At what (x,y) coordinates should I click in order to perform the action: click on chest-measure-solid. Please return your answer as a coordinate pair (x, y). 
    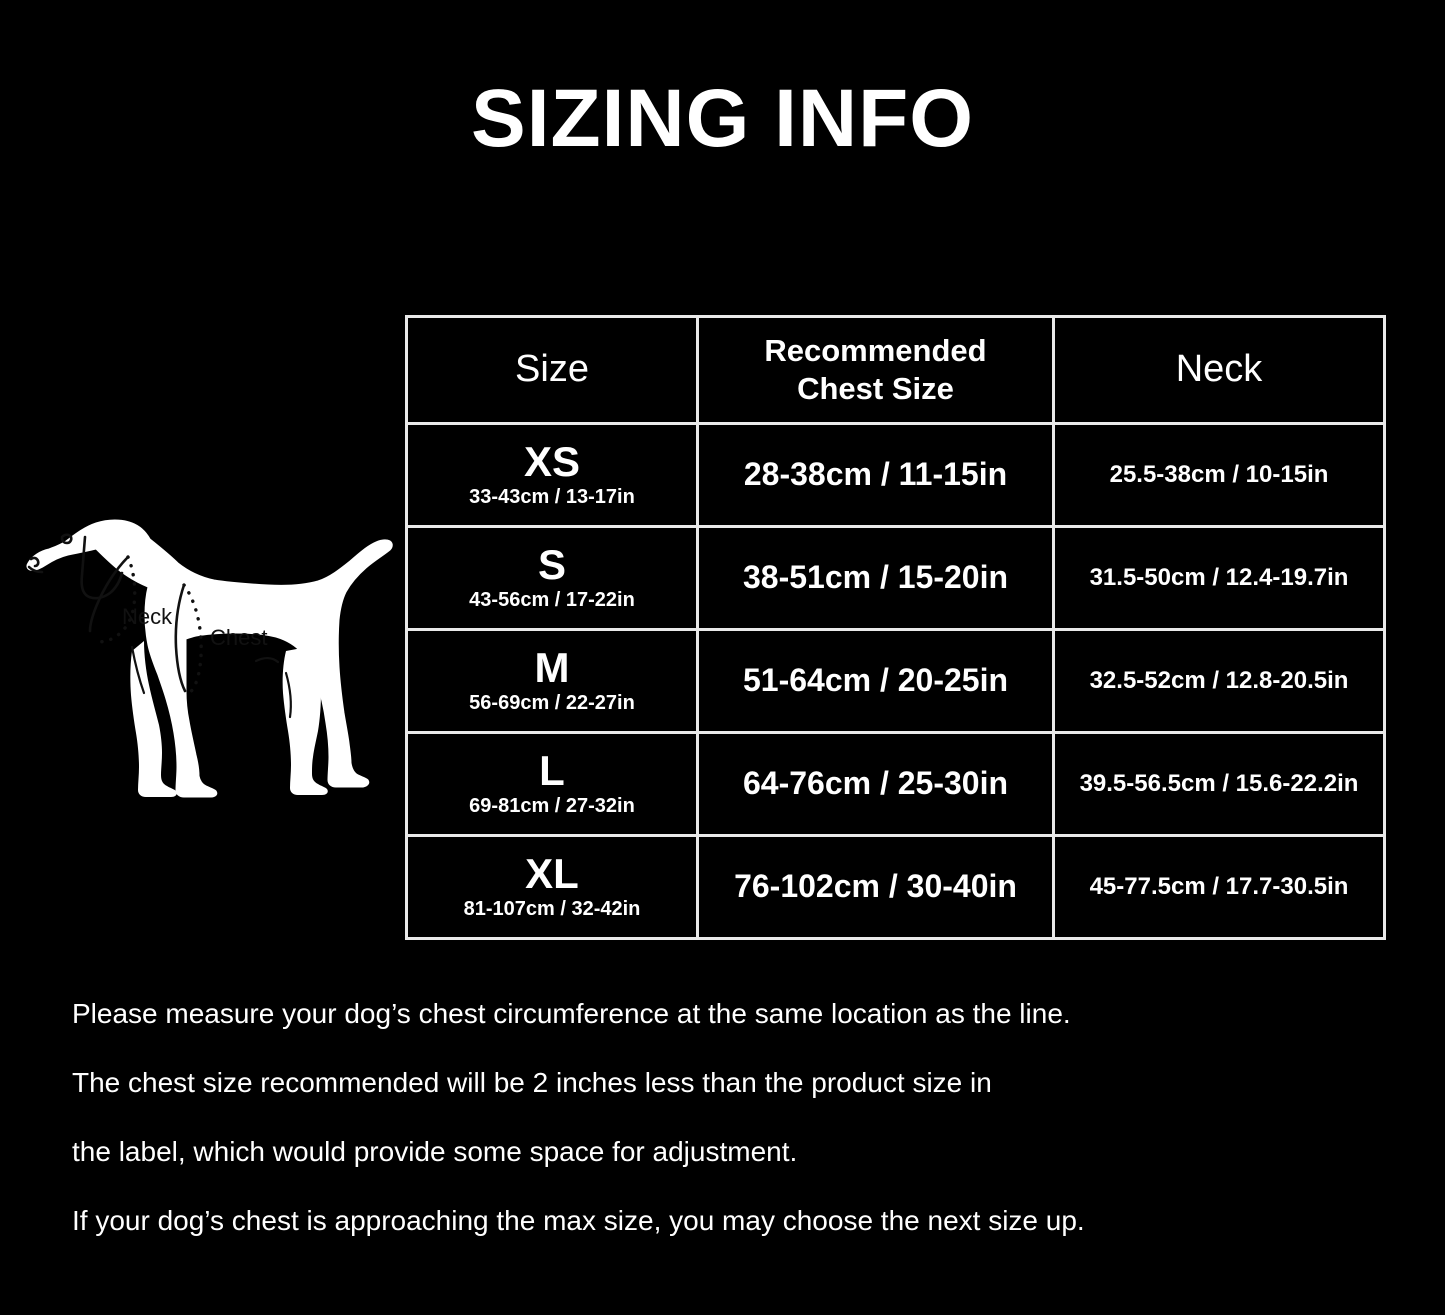
    Looking at the image, I should click on (180, 638).